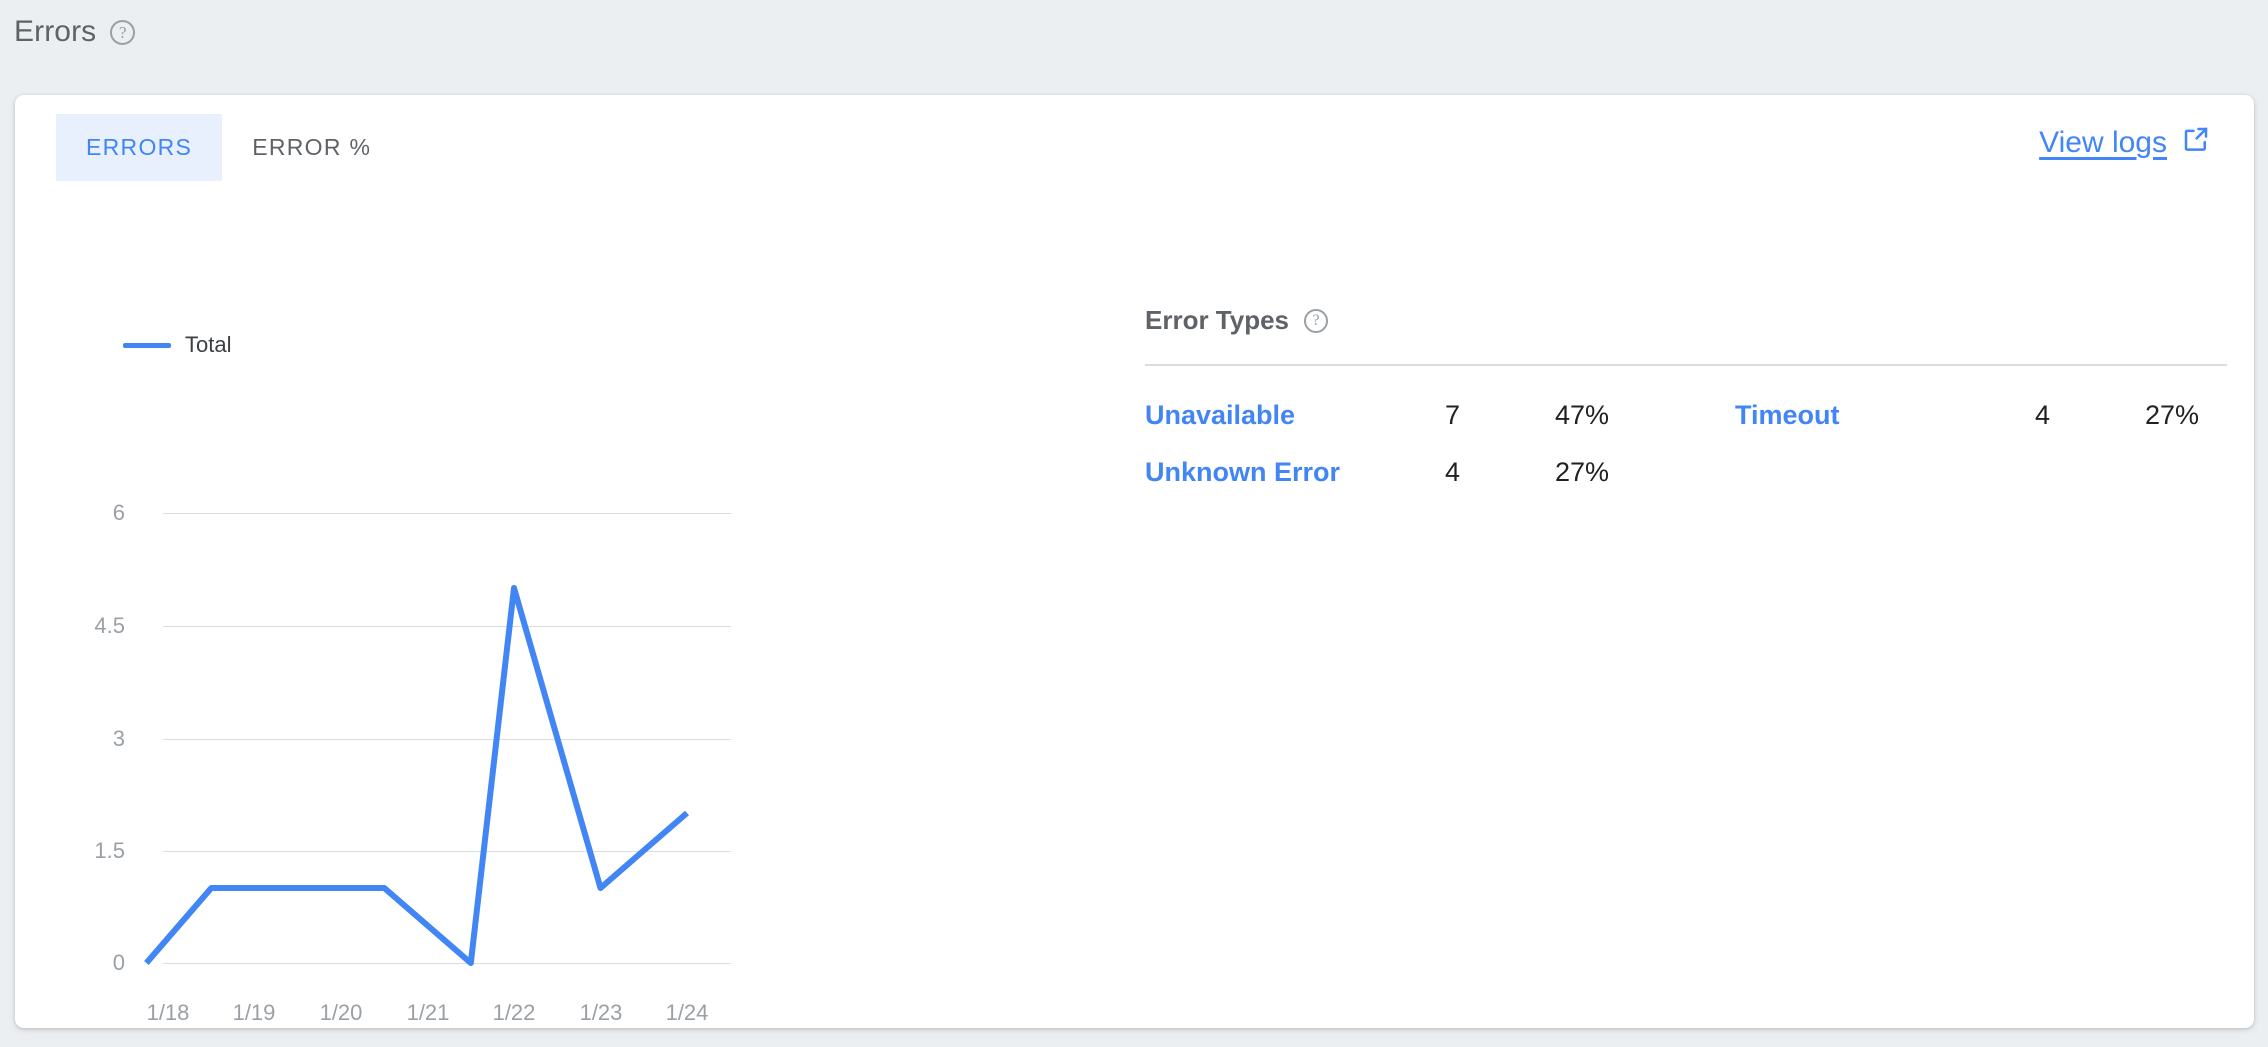  Describe the element at coordinates (416, 775) in the screenshot. I see `series-total-line` at that location.